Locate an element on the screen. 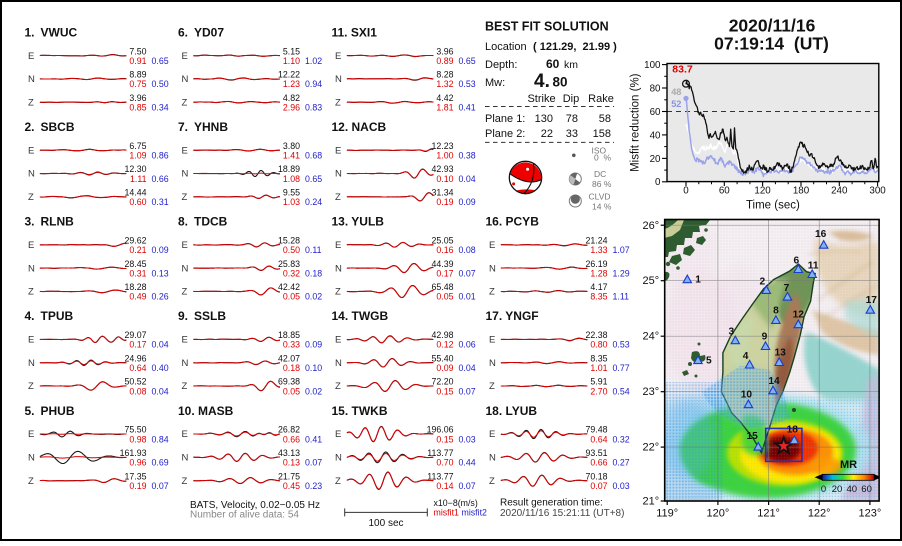 The width and height of the screenshot is (902, 546). svg-text: 2 is located at coordinates (762, 281).